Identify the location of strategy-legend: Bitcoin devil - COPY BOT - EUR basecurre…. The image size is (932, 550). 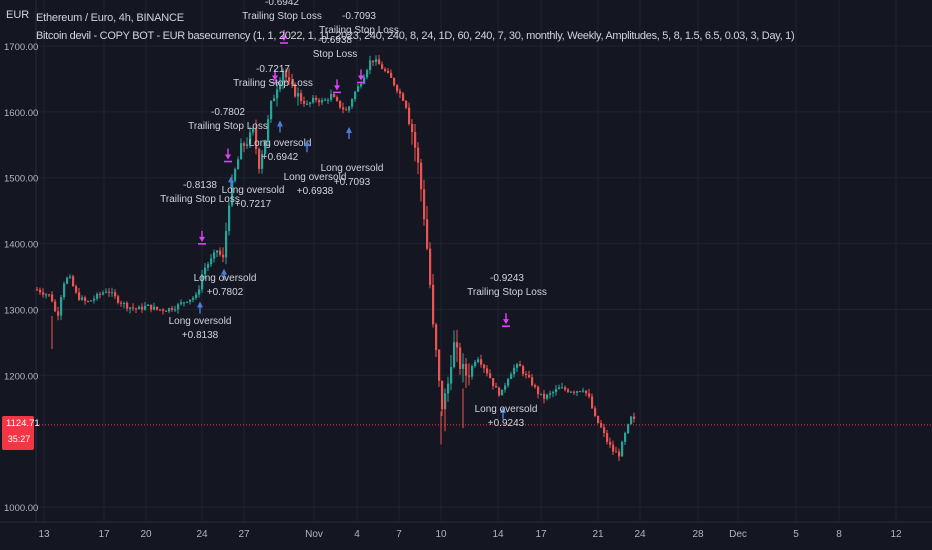
(415, 36).